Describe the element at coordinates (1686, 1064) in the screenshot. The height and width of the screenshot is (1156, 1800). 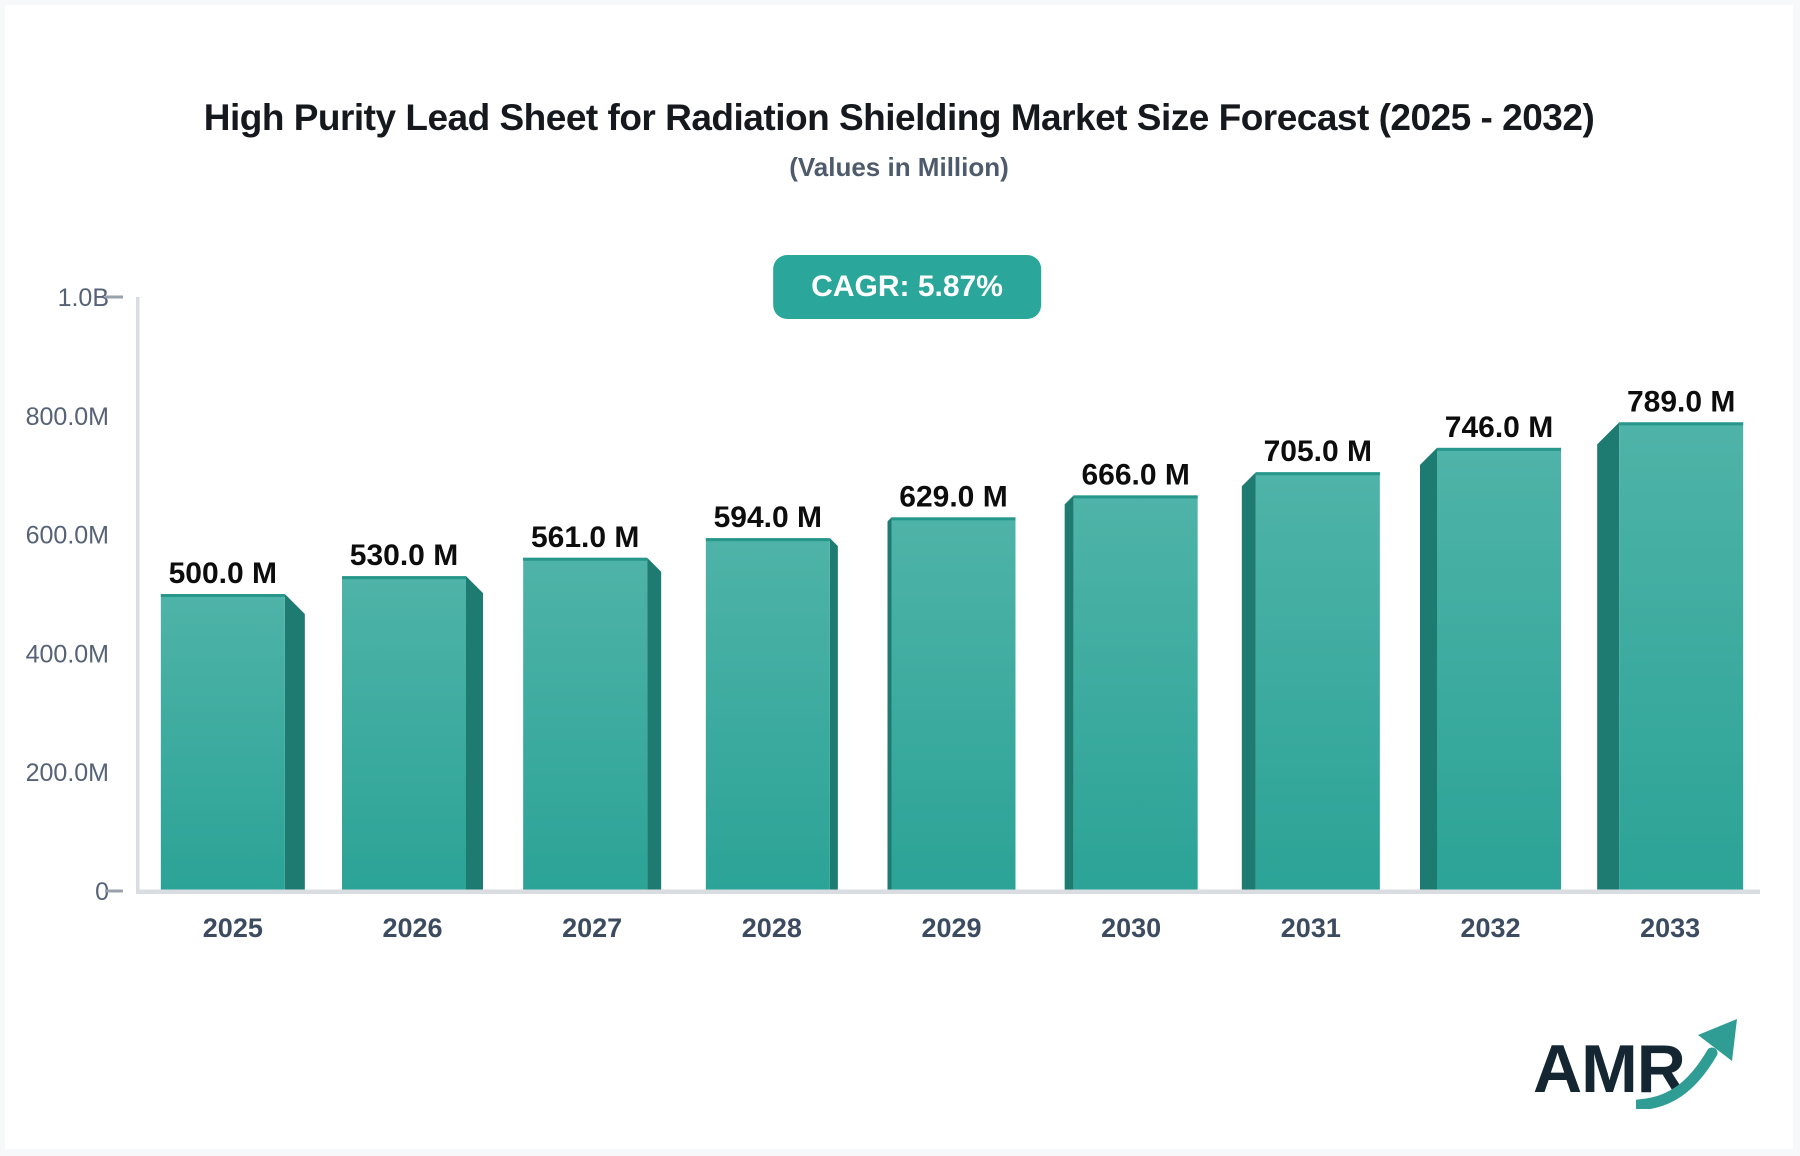
I see `growth-arrow-icon` at that location.